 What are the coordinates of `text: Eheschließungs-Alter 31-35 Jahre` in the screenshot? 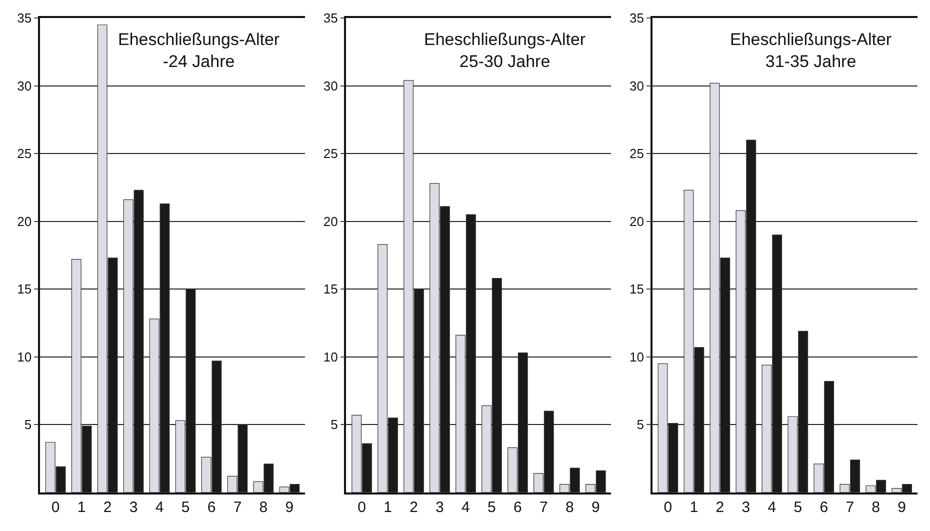 It's located at (811, 51).